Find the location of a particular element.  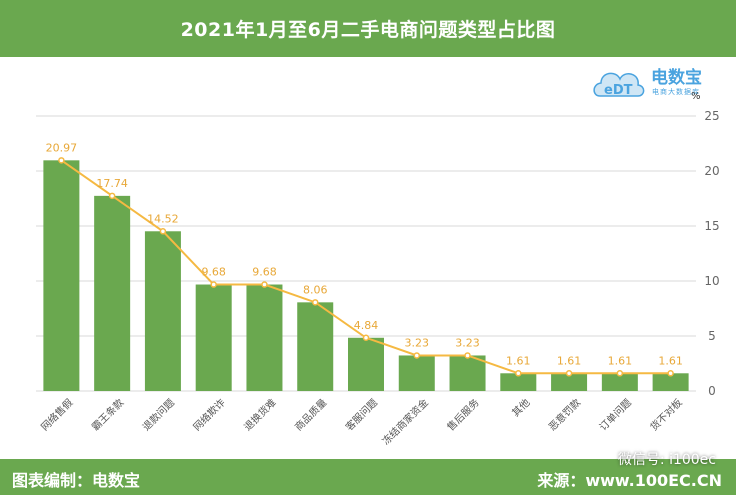

x-tick-label: 退换货难 is located at coordinates (259, 414).